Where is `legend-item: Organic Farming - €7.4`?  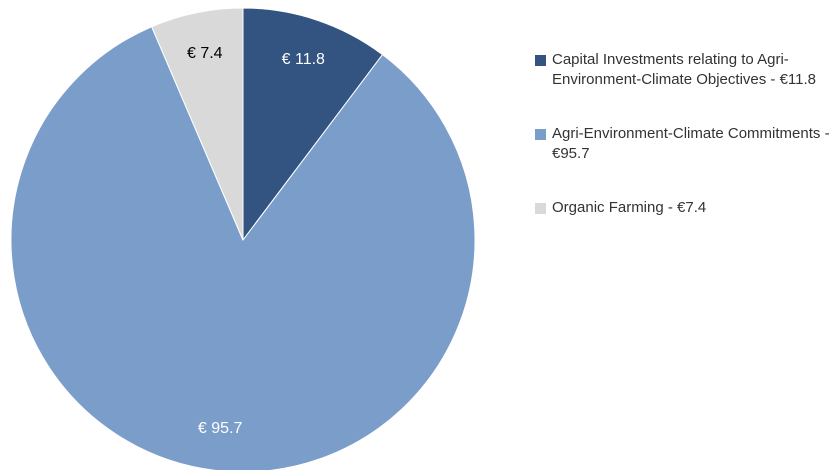
legend-item: Organic Farming - €7.4 is located at coordinates (685, 208).